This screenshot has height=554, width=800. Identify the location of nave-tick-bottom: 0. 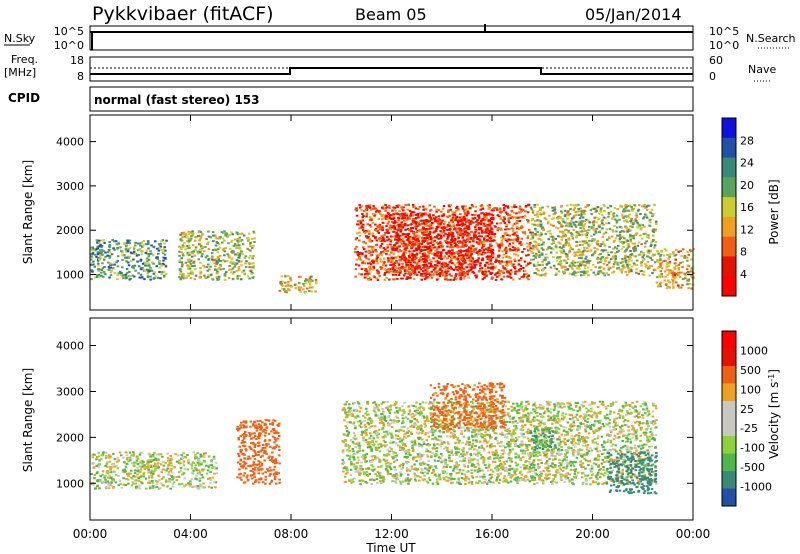
(712, 76).